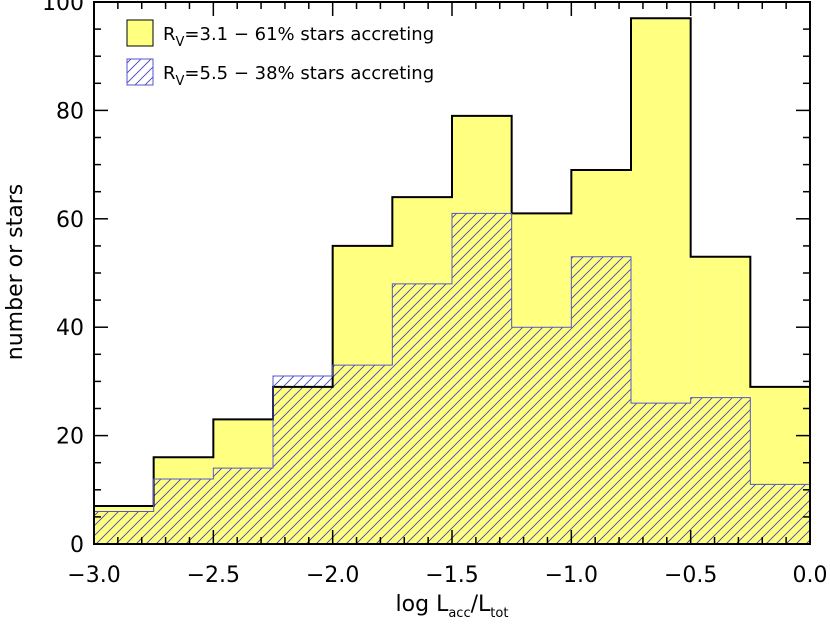 Image resolution: width=830 pixels, height=625 pixels. I want to click on legend-swatch-rv31, so click(140, 33).